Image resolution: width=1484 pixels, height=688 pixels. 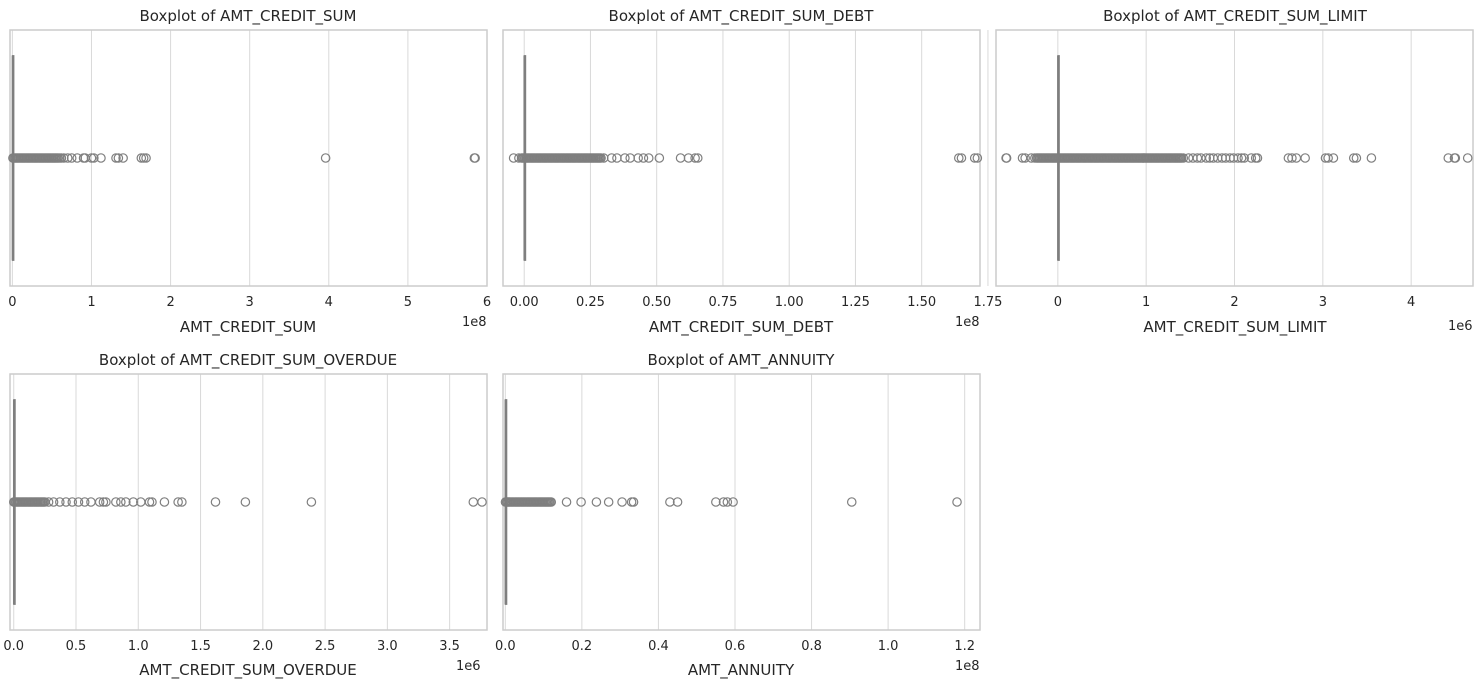 I want to click on x-tick-label: 1.2, so click(x=964, y=646).